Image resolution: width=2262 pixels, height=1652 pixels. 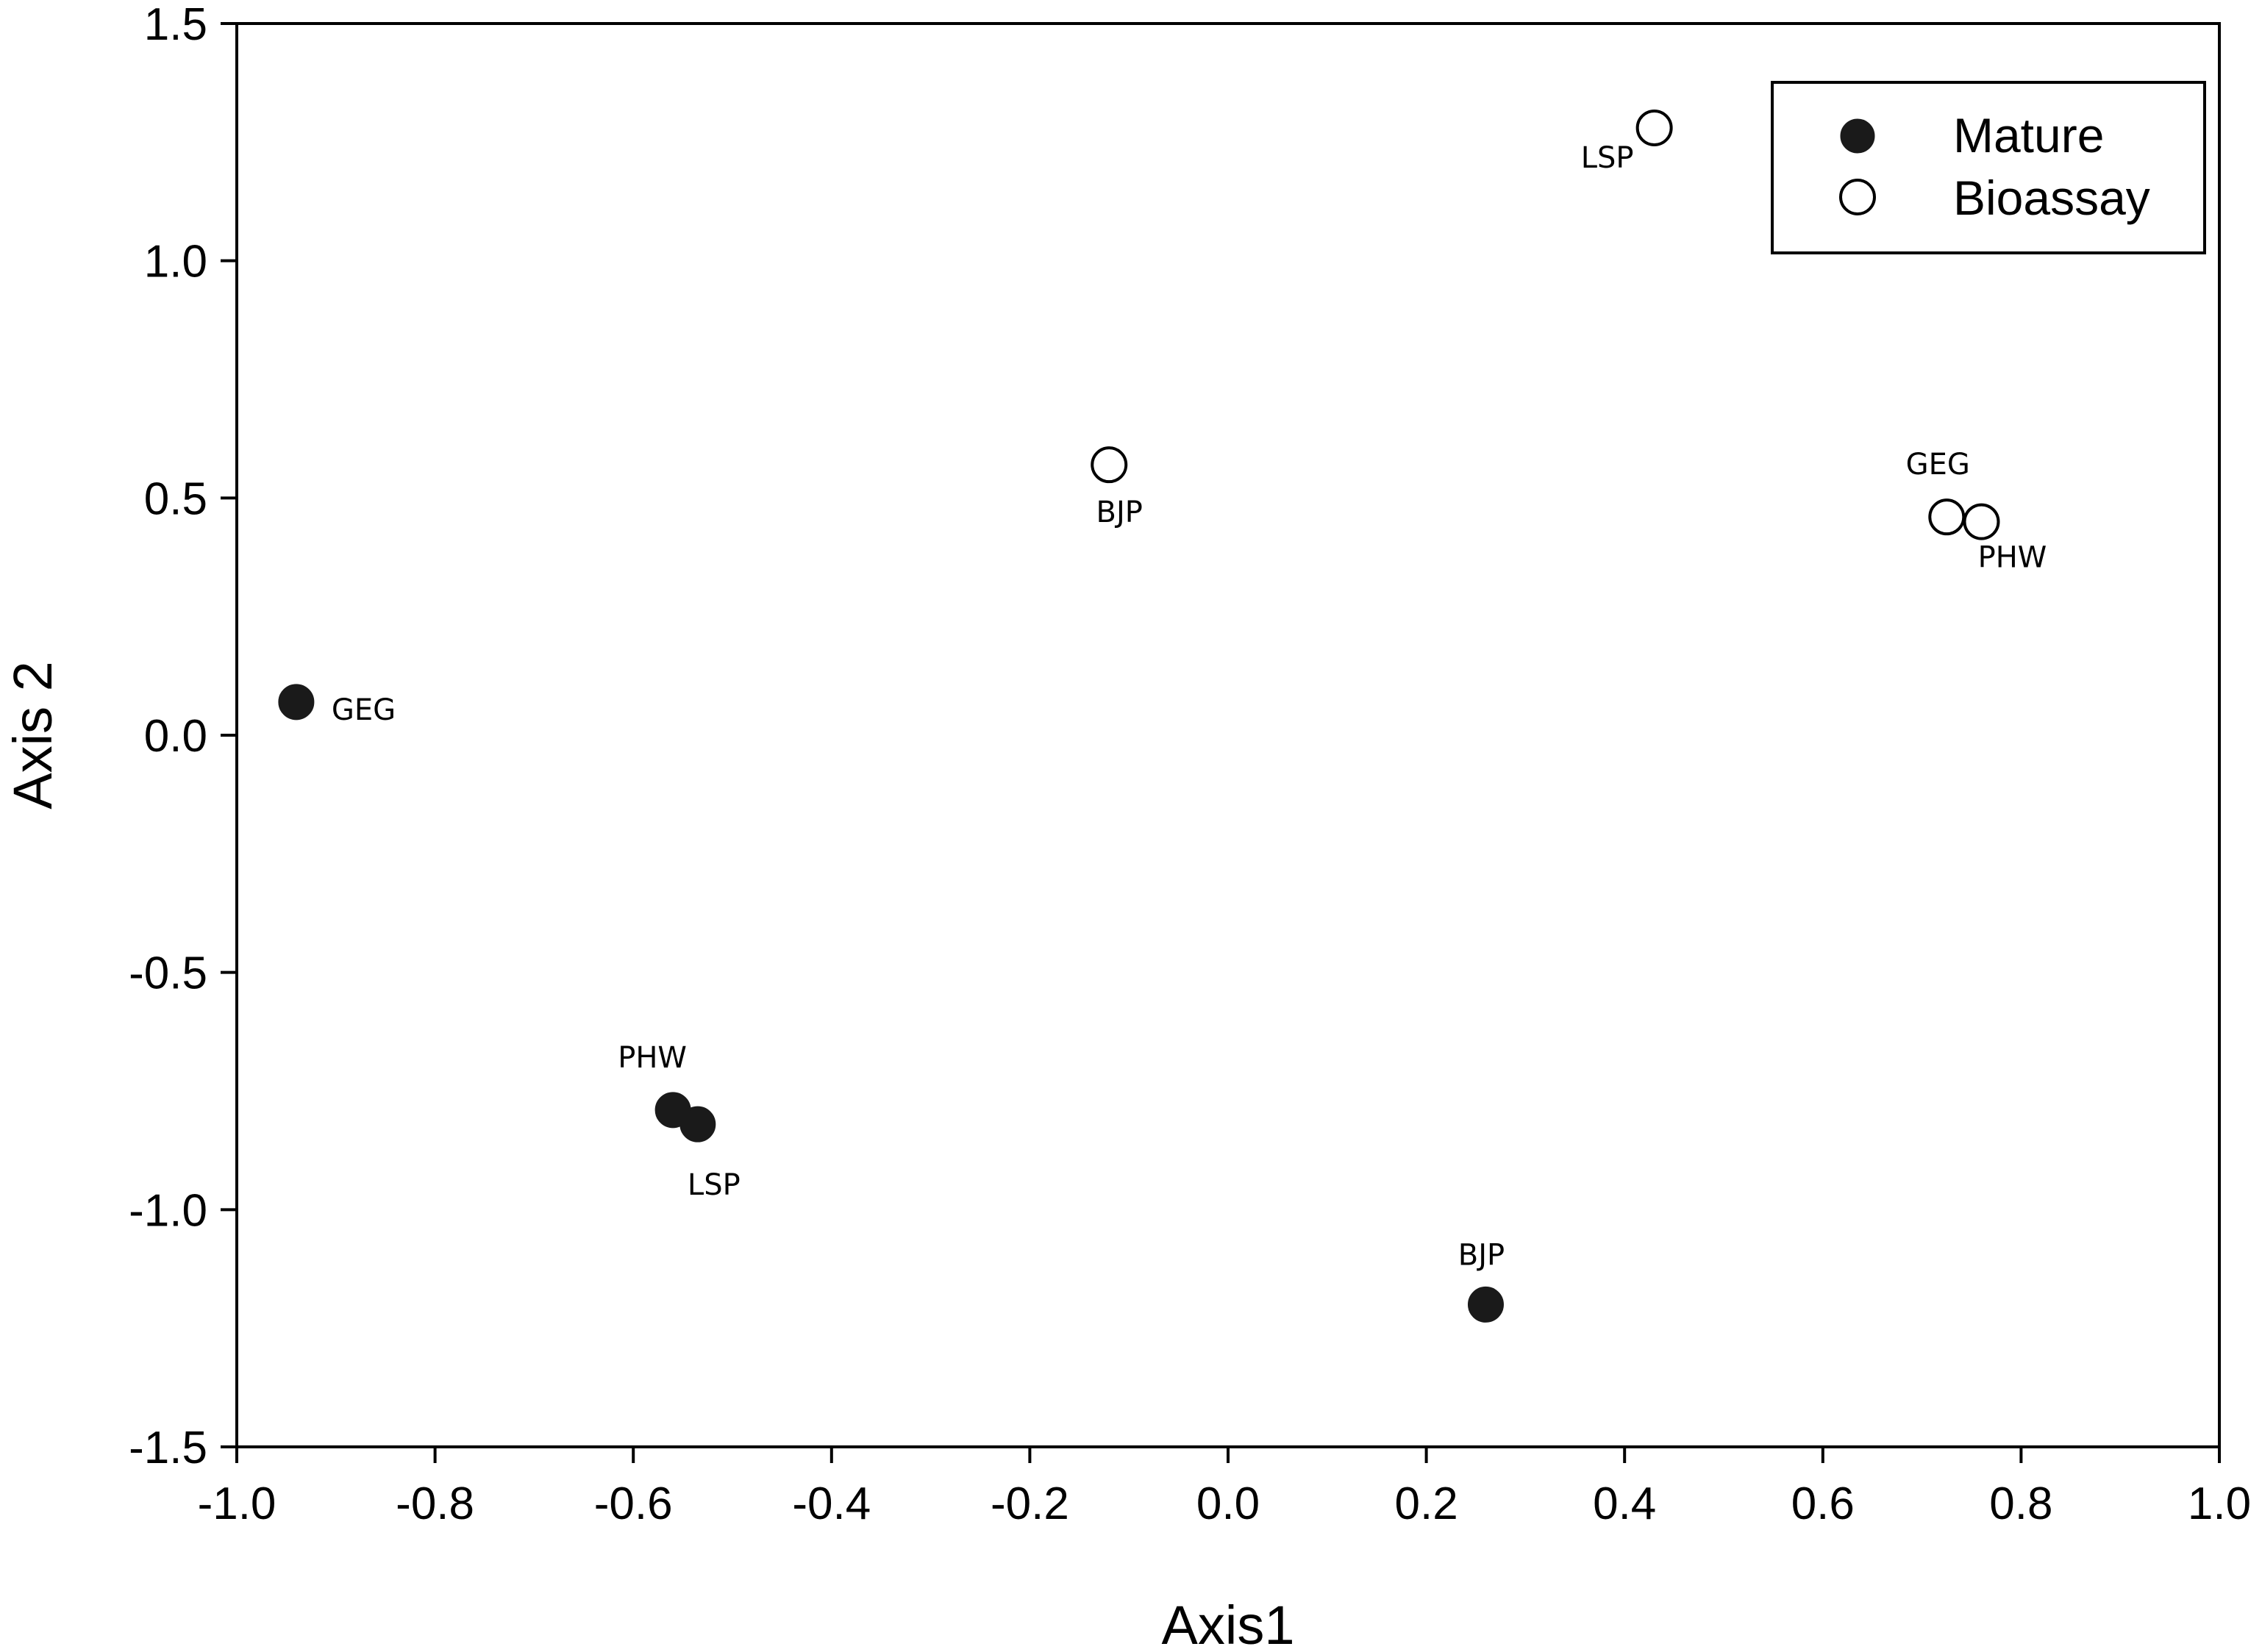 I want to click on y-axis-title: Axis 2, so click(x=32, y=735).